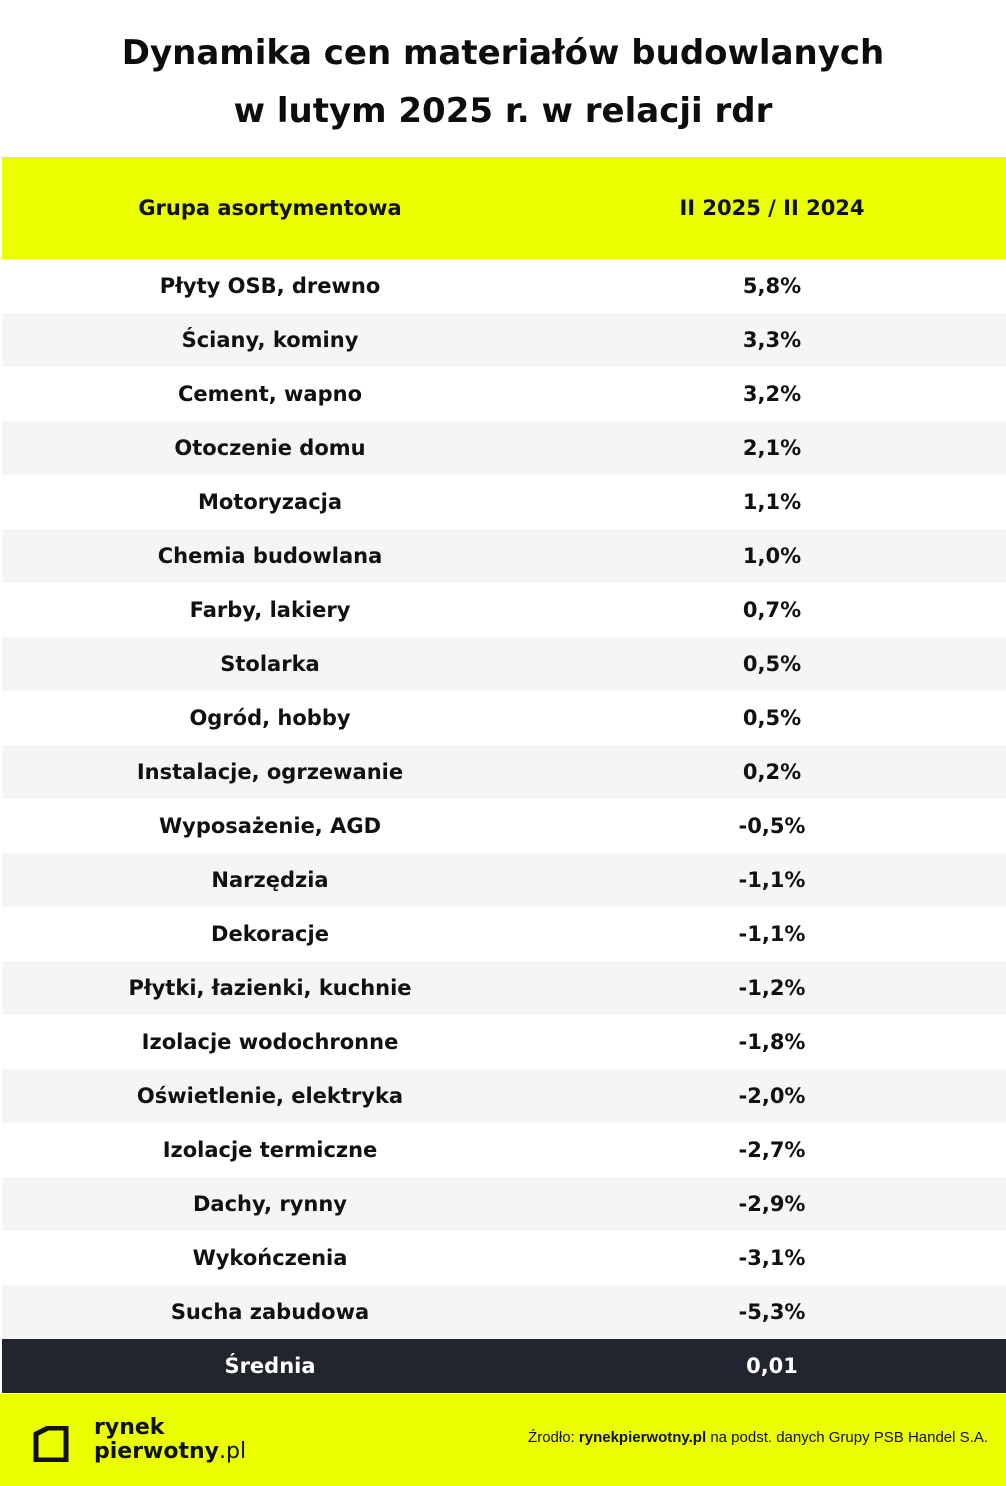 The width and height of the screenshot is (1006, 1486). Describe the element at coordinates (270, 1150) in the screenshot. I see `row-group-name: Izolacje termiczne` at that location.